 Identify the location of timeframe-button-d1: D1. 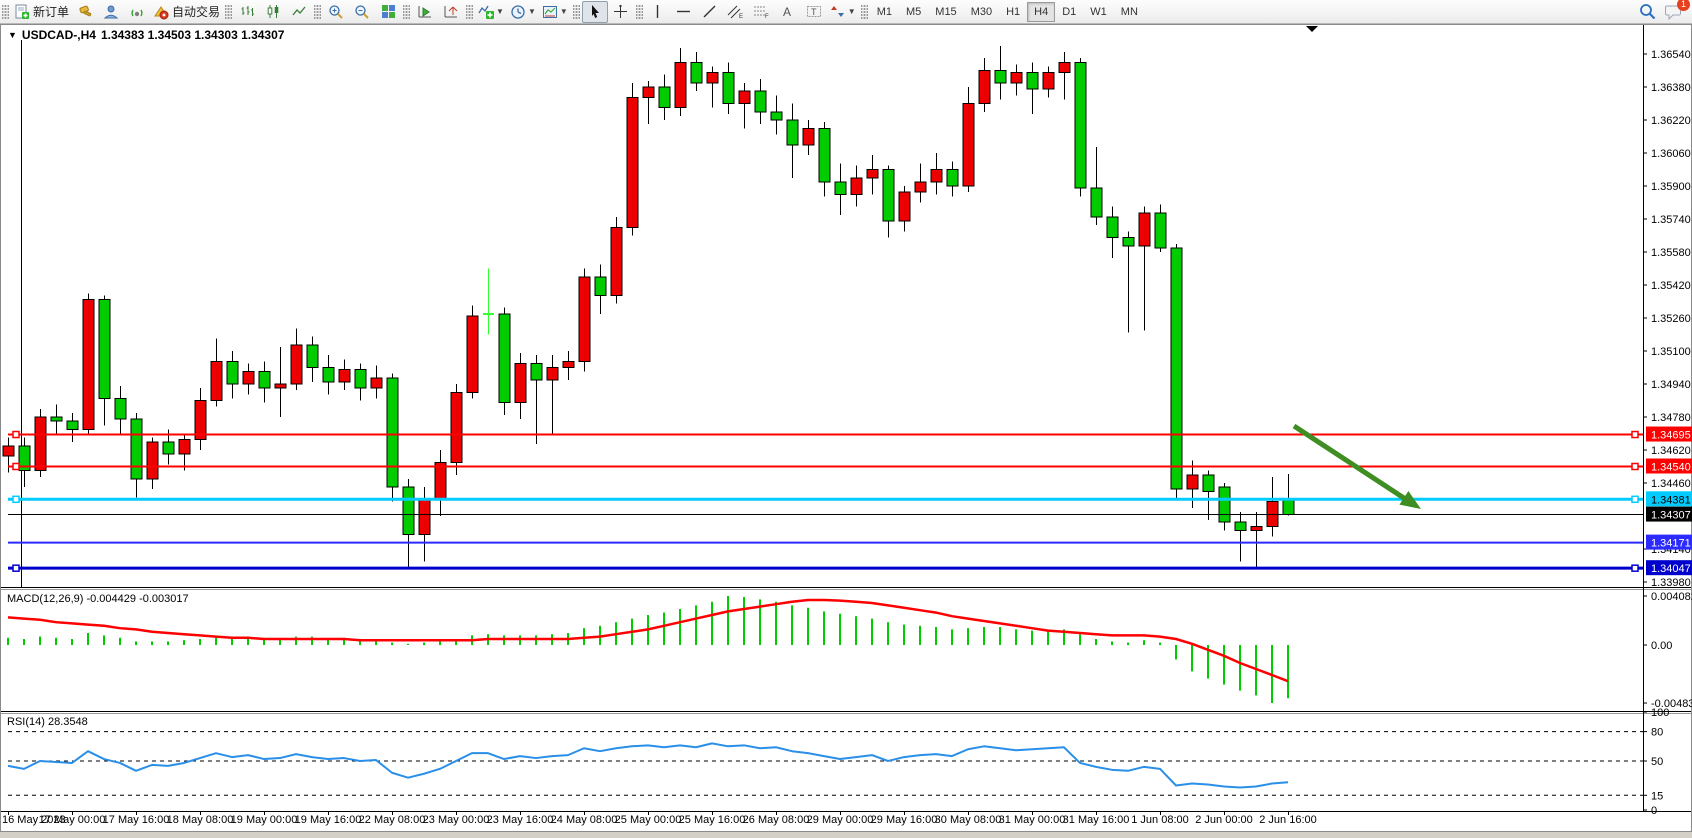
(1069, 11).